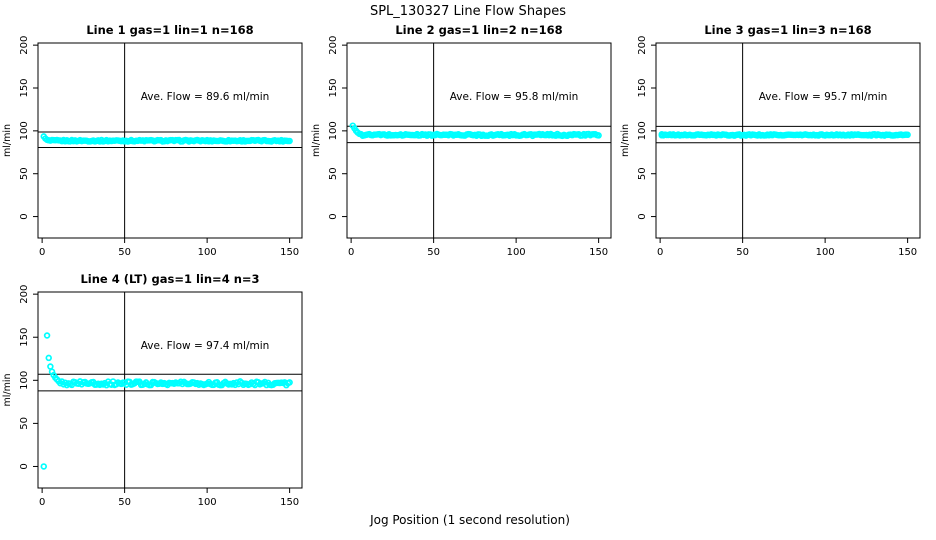 The height and width of the screenshot is (540, 936). I want to click on ave-flow-annotation: Ave. Flow = 95.8 ml/min, so click(514, 97).